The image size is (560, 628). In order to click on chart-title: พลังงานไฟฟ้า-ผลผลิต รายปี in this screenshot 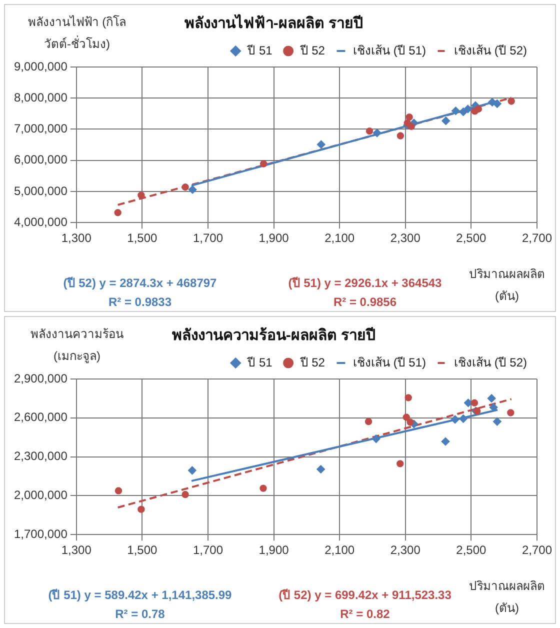, I will do `click(274, 22)`.